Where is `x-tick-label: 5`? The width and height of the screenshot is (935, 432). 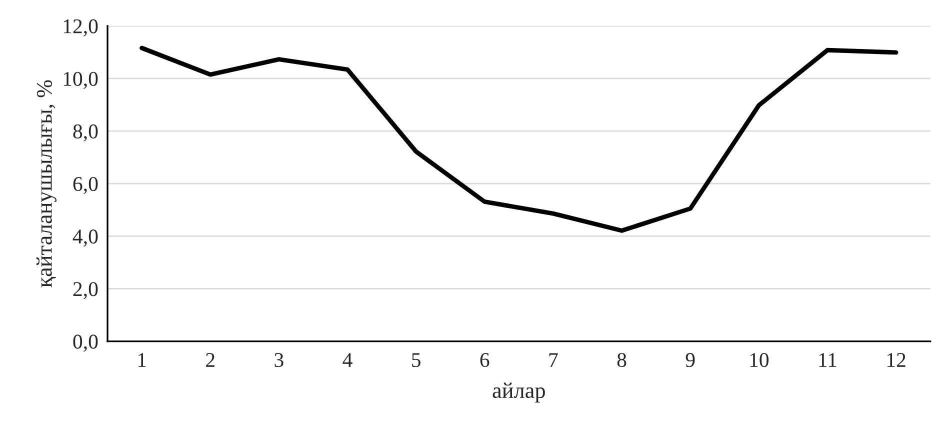 x-tick-label: 5 is located at coordinates (416, 360).